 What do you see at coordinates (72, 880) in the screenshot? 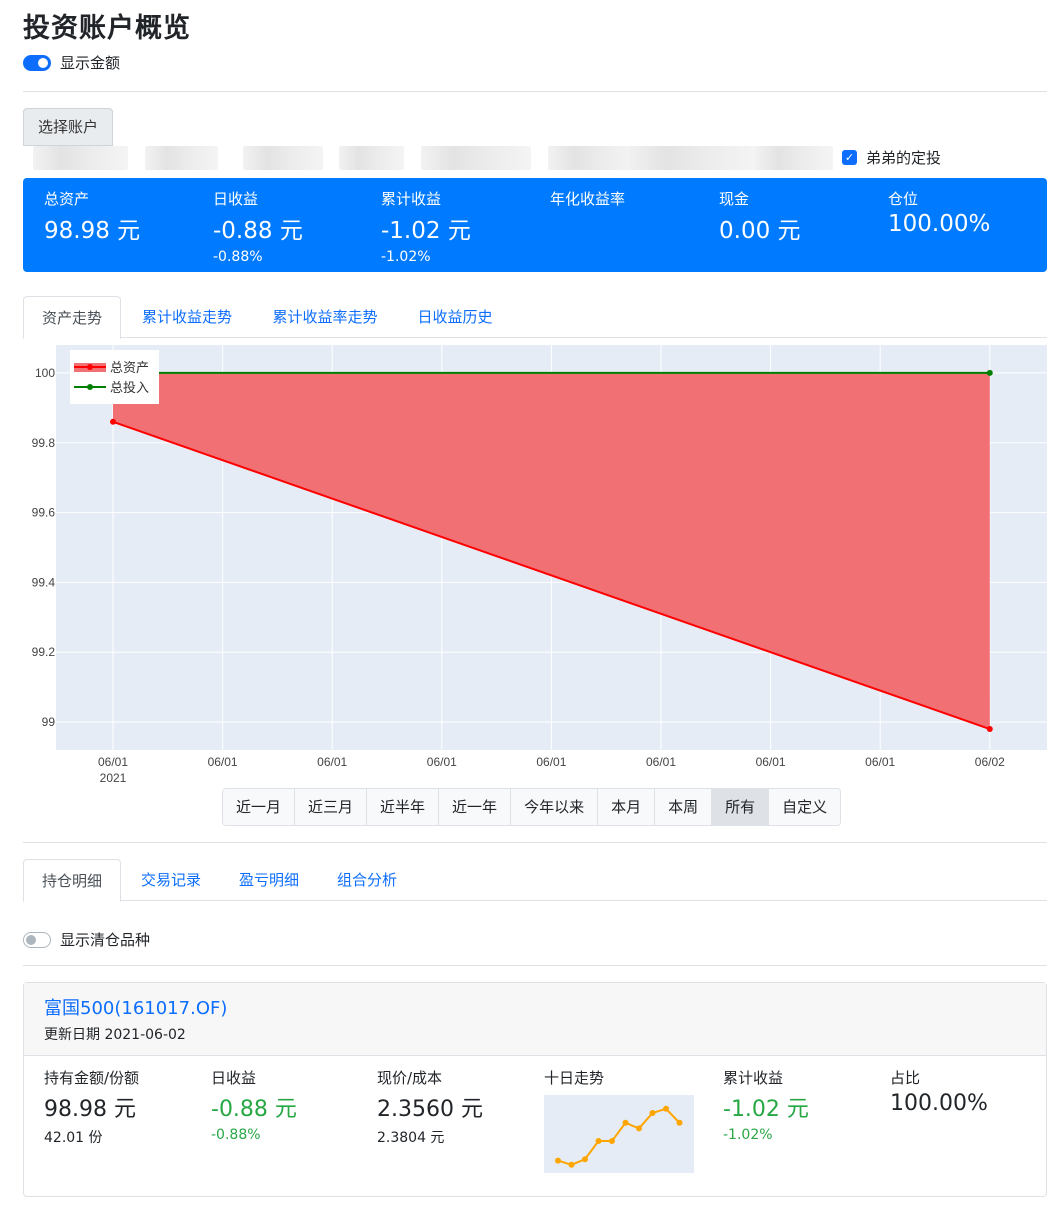
I see `tab-holdings: 持仓明细` at bounding box center [72, 880].